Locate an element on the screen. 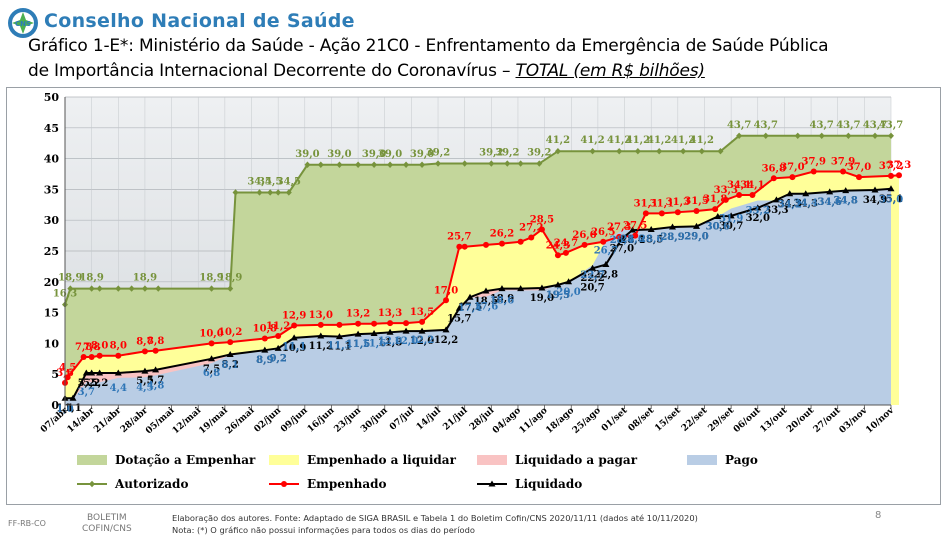 The image size is (951, 539). x-tick-label: 16/jun is located at coordinates (321, 419).